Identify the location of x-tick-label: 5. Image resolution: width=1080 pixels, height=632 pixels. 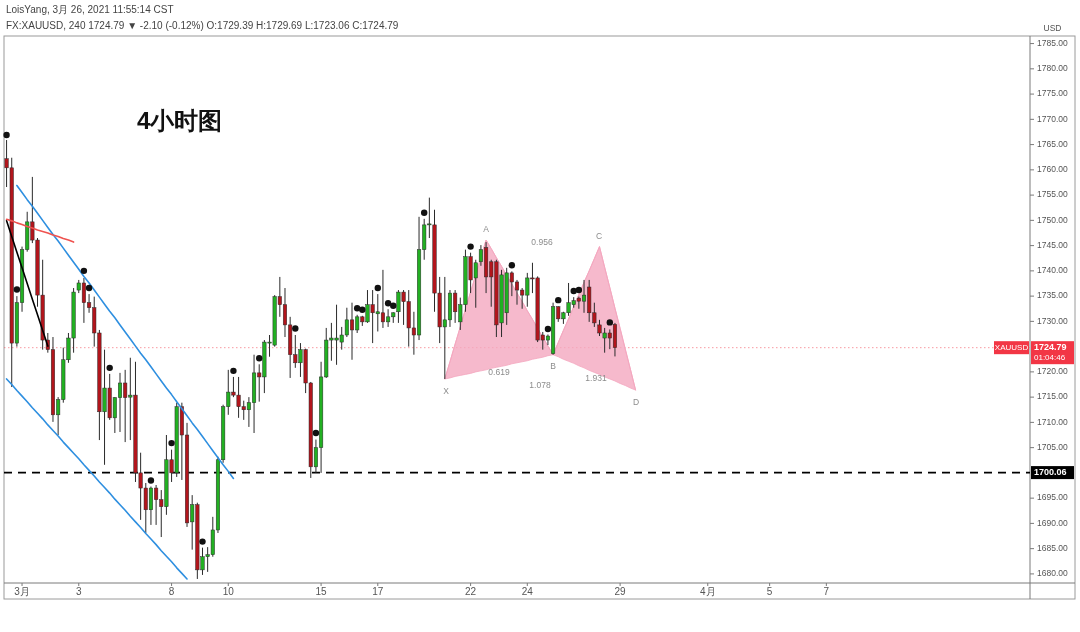
(769, 592).